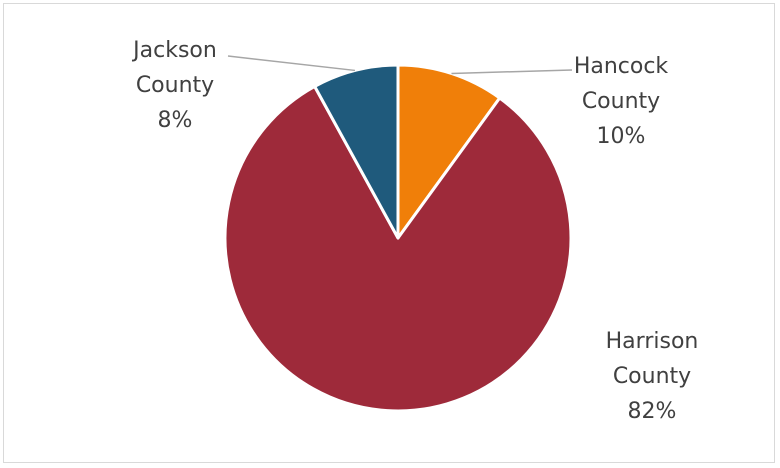  I want to click on leader-line-hancock, so click(512, 72).